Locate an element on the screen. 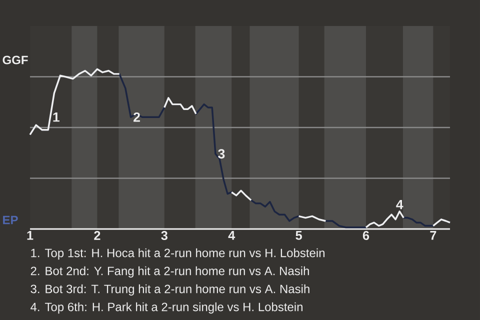 The image size is (480, 320). x-tick-label: 7 is located at coordinates (433, 235).